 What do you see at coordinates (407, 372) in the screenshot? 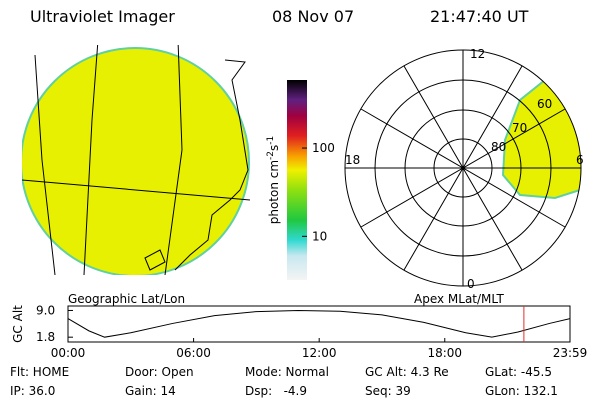
I see `status-field: GC Alt: 4.3 Re` at bounding box center [407, 372].